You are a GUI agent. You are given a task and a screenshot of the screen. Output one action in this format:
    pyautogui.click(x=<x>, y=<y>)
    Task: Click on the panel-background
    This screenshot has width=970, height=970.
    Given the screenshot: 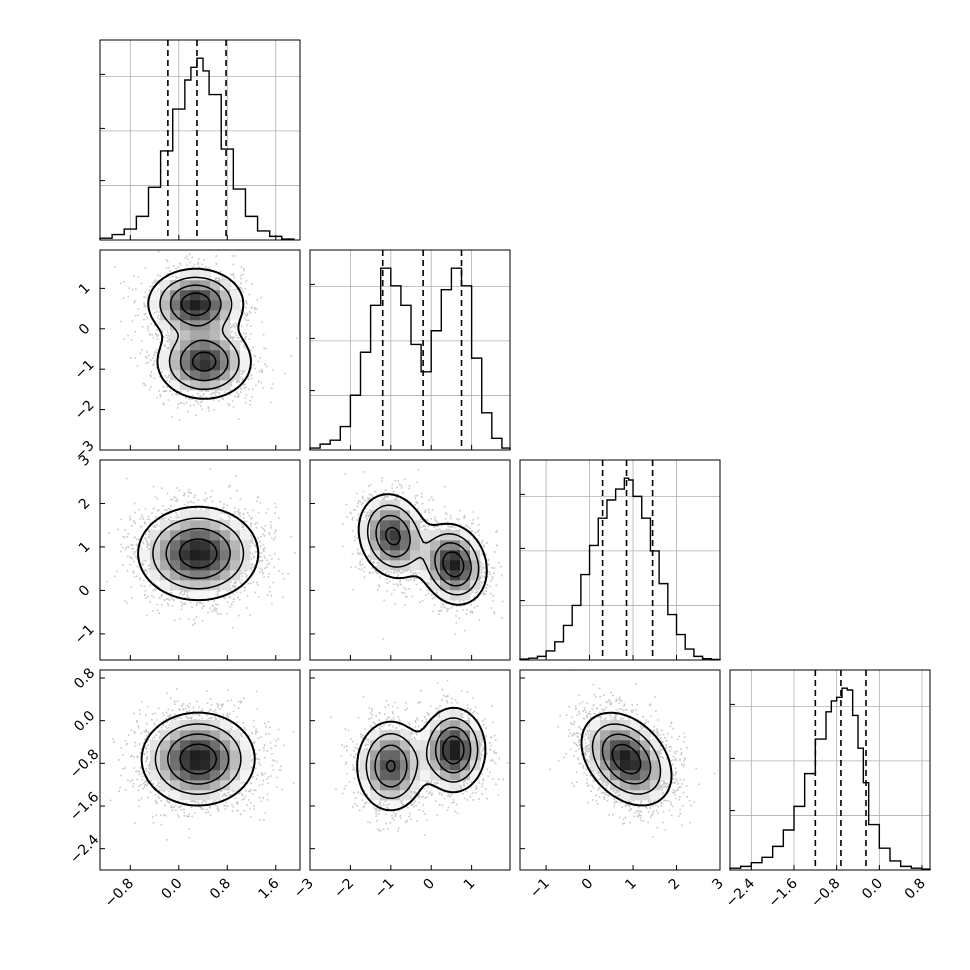 What is the action you would take?
    pyautogui.click(x=200, y=140)
    